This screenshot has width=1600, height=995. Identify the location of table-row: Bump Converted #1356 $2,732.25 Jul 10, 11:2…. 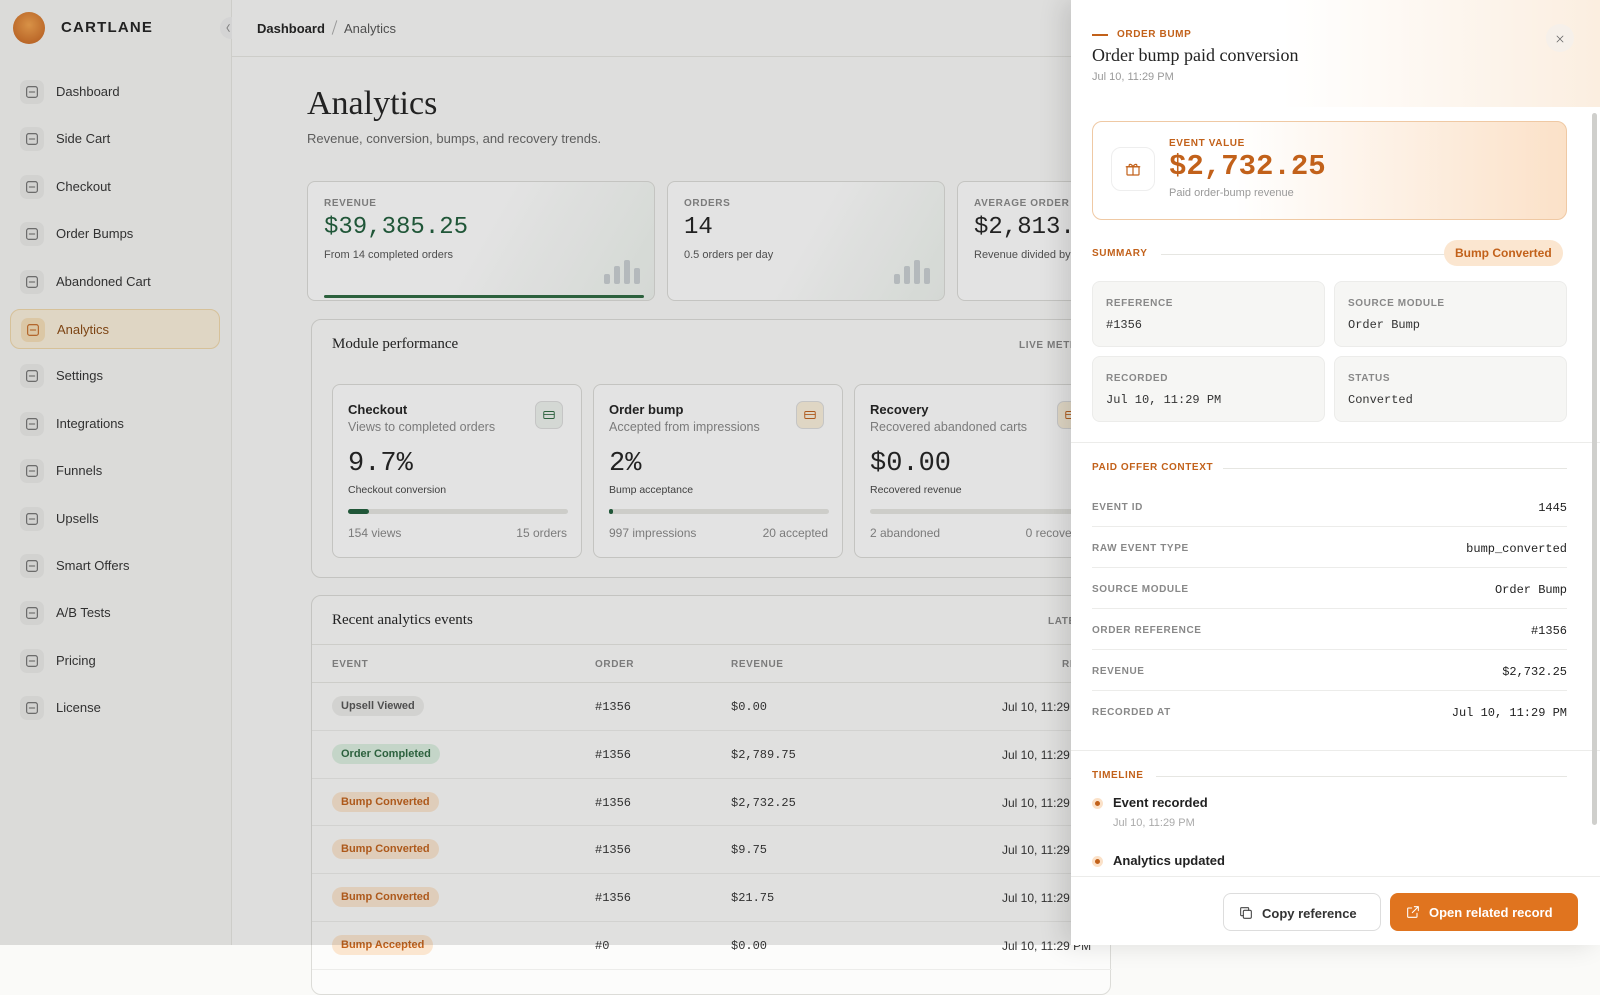
(712, 803).